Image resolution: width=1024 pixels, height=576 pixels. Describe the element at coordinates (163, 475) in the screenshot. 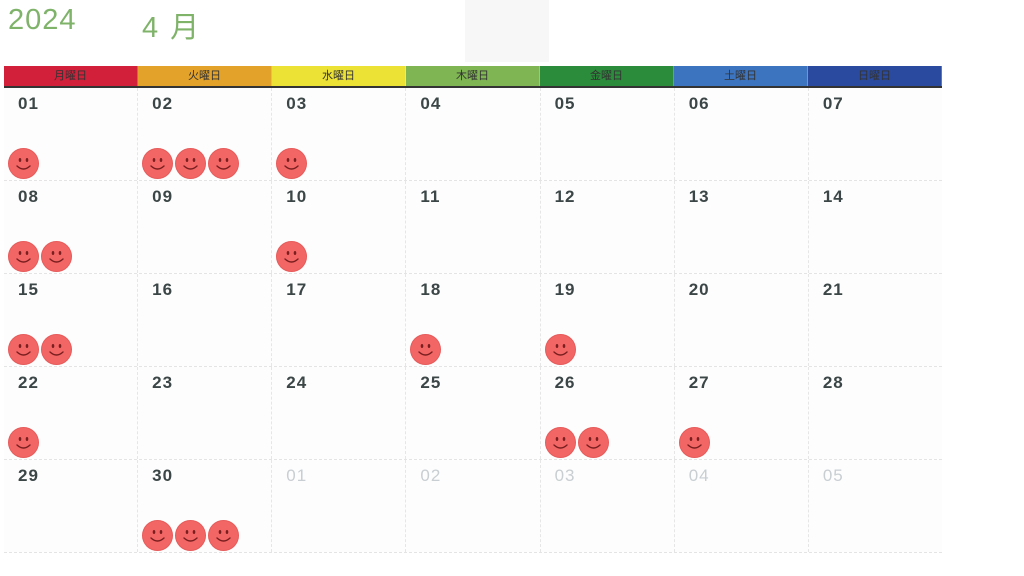

I see `day-number: 30` at that location.